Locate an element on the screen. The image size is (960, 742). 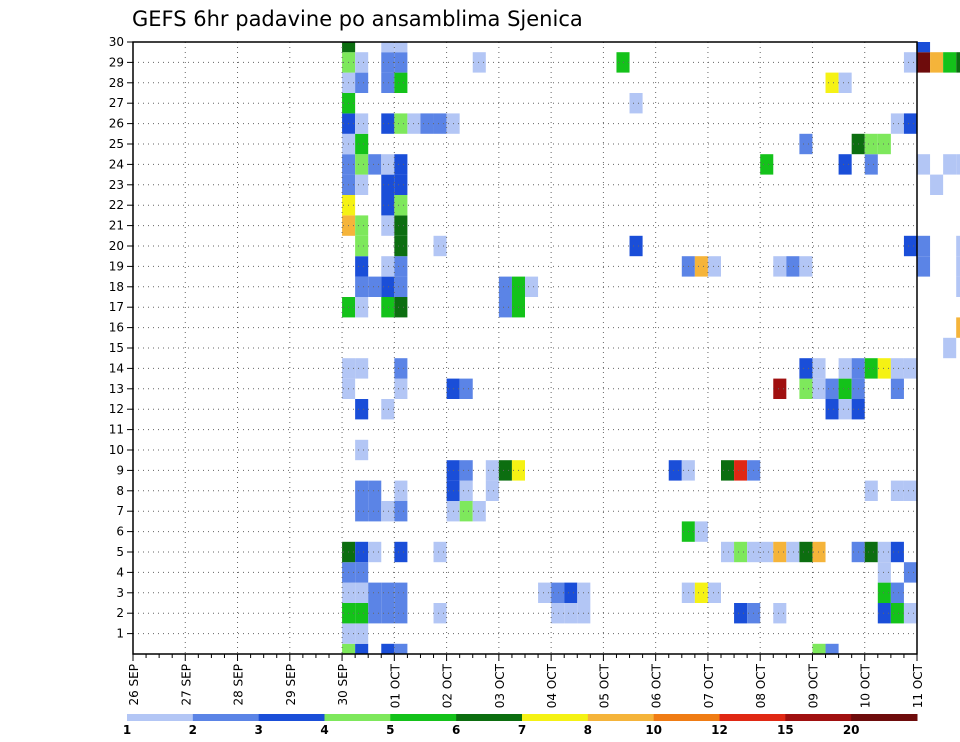
y-tick-label: 8 is located at coordinates (120, 491).